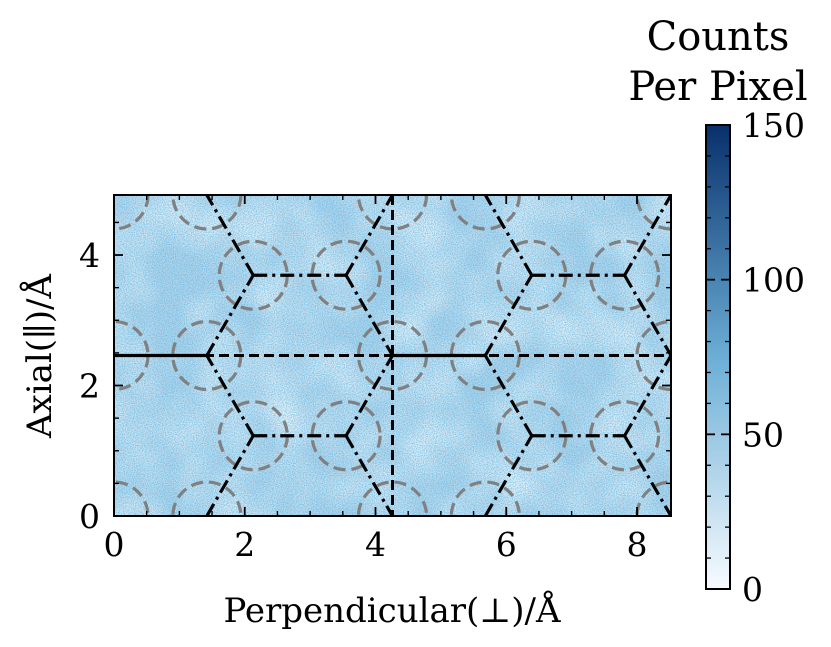 This screenshot has width=831, height=647. I want to click on colorbar-tick-label: 50, so click(763, 434).